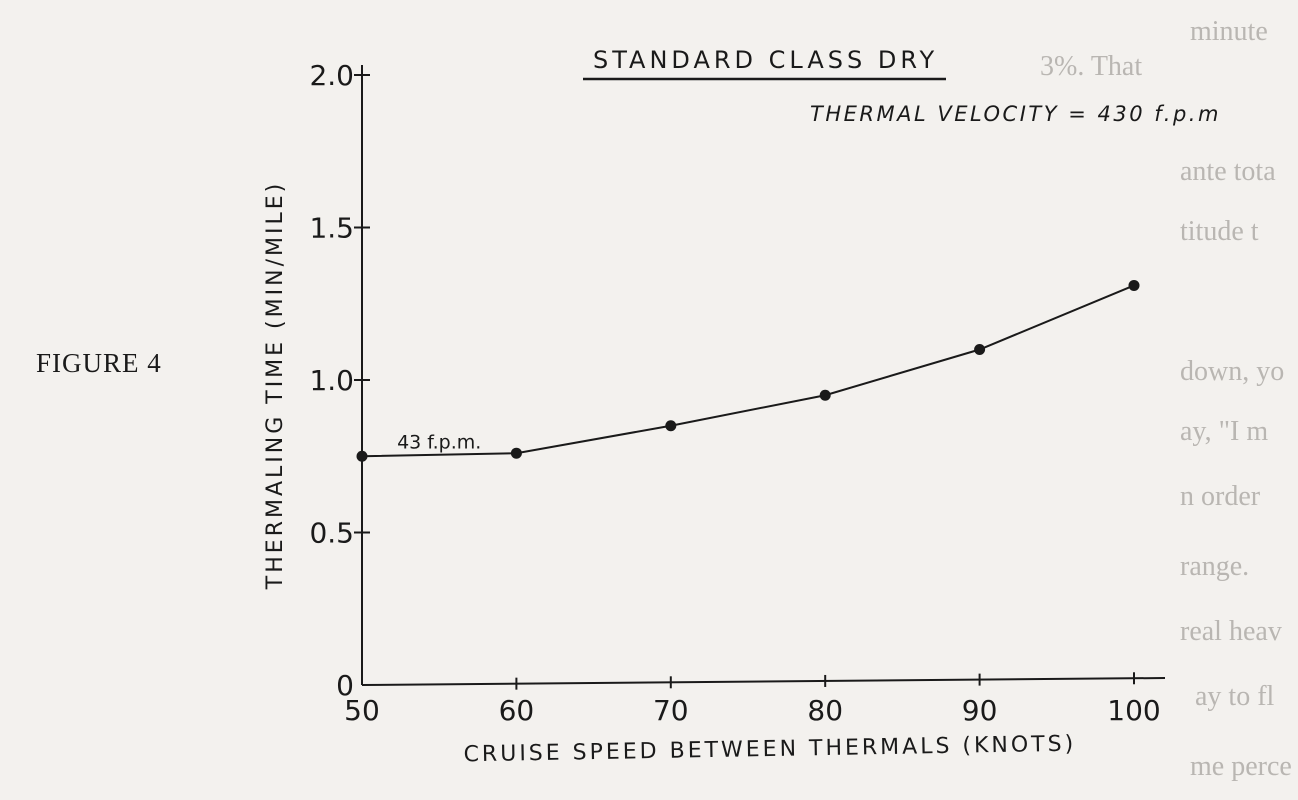 The width and height of the screenshot is (1298, 800). Describe the element at coordinates (331, 75) in the screenshot. I see `y-tick-label: 2.0` at that location.